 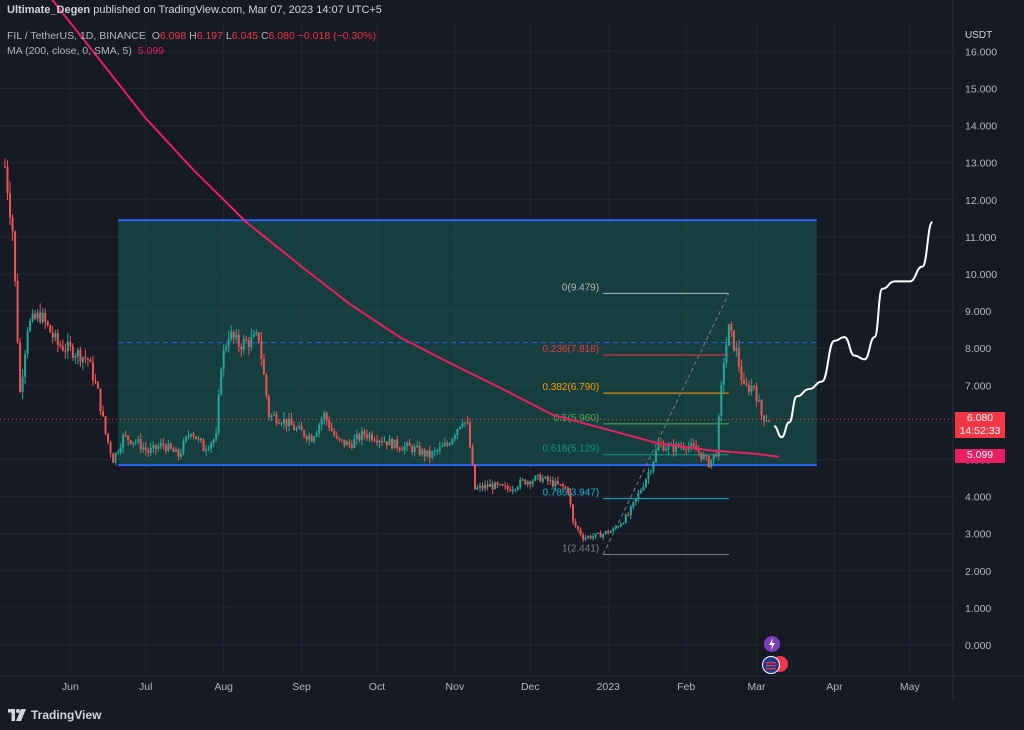 What do you see at coordinates (772, 644) in the screenshot?
I see `lightning-event-icon` at bounding box center [772, 644].